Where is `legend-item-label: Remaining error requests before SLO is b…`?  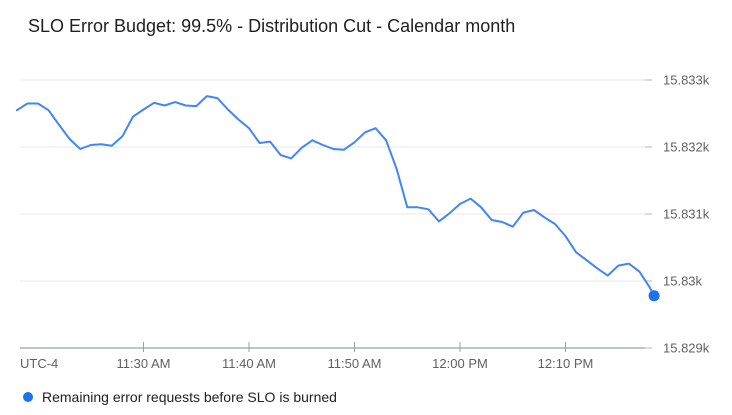
legend-item-label: Remaining error requests before SLO is b… is located at coordinates (189, 397).